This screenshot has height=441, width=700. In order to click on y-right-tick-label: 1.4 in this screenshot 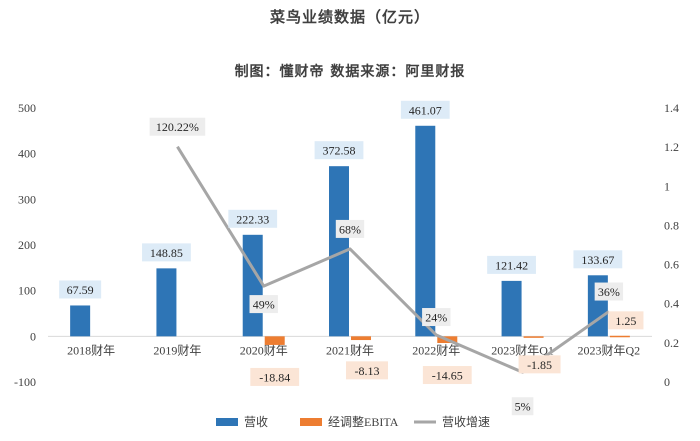, I will do `click(671, 108)`.